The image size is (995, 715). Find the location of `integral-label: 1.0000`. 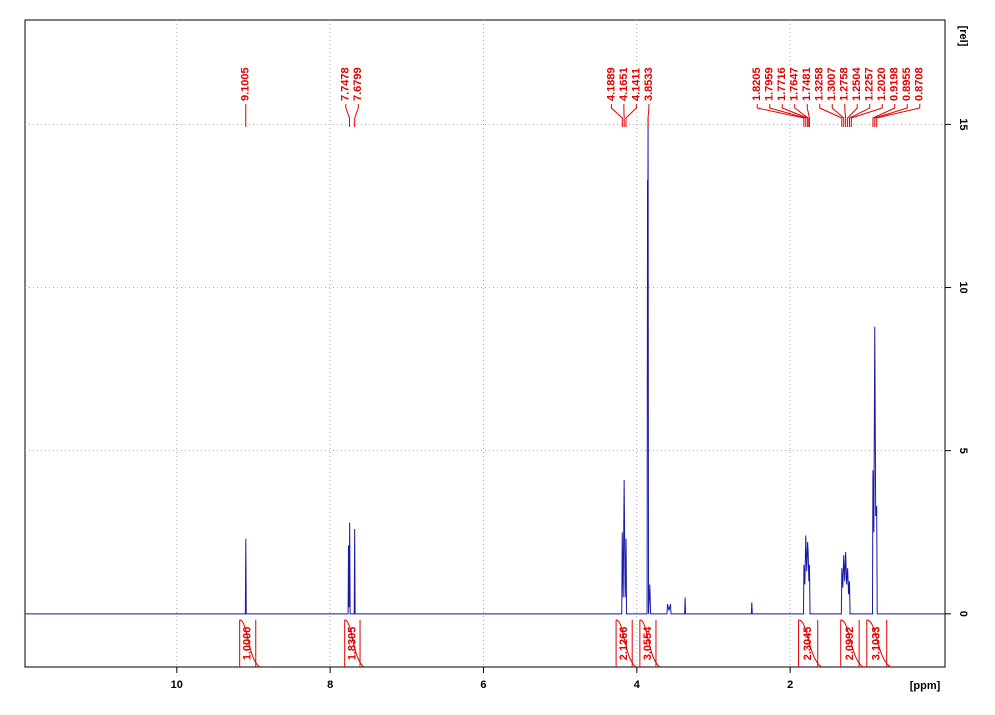

integral-label: 1.0000 is located at coordinates (248, 644).